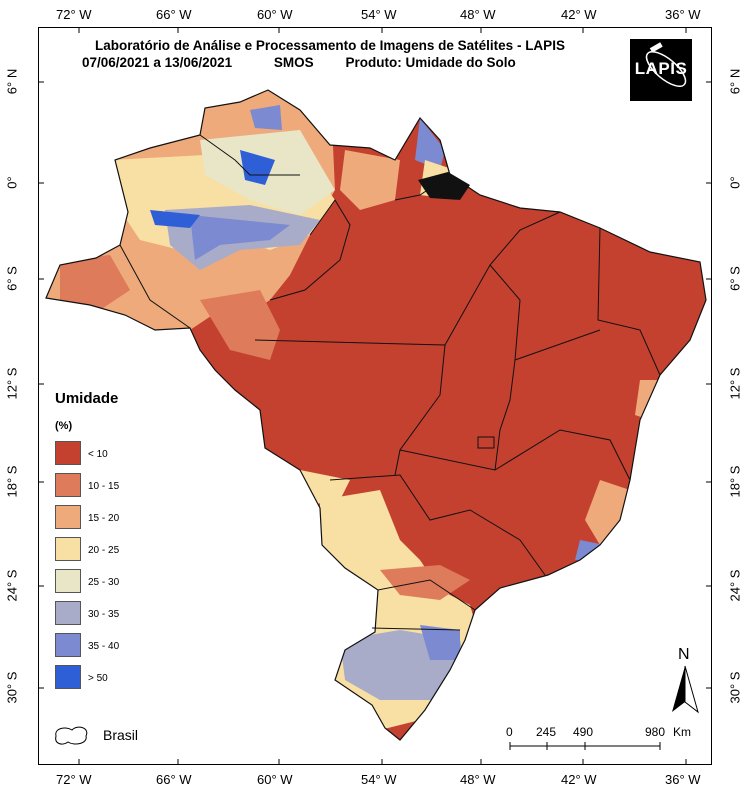  Describe the element at coordinates (509, 732) in the screenshot. I see `scale-label-0: 0` at that location.